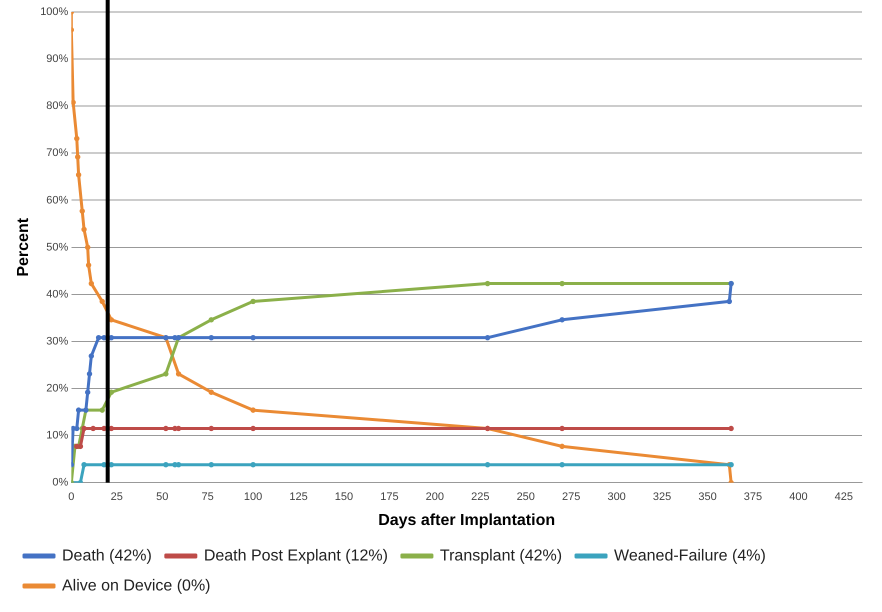 The width and height of the screenshot is (882, 612). Describe the element at coordinates (690, 555) in the screenshot. I see `legend-label: Weaned-Failure (4%)` at that location.